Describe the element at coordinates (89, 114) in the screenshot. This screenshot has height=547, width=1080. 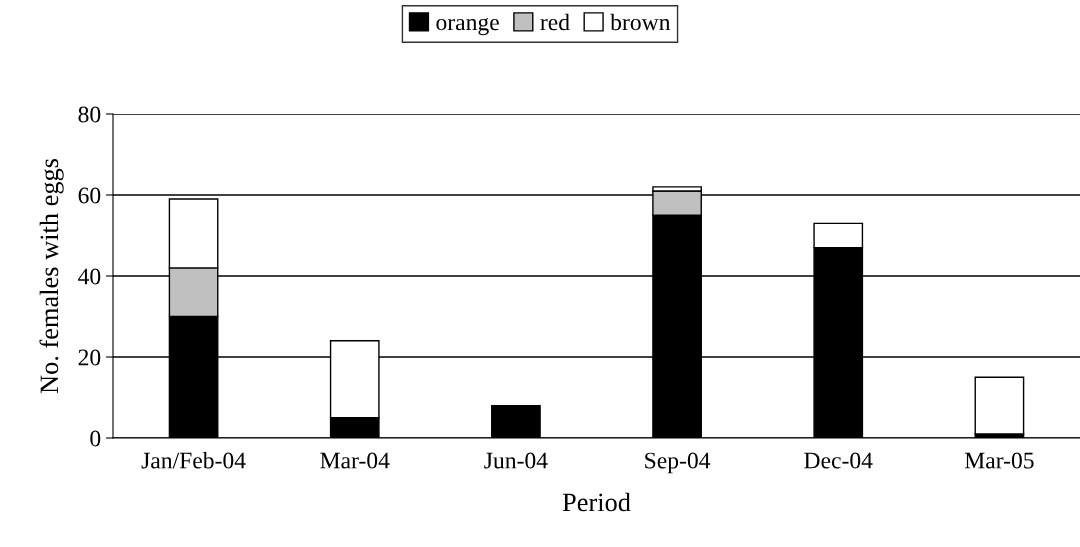
I see `y-tick-label: 80` at that location.